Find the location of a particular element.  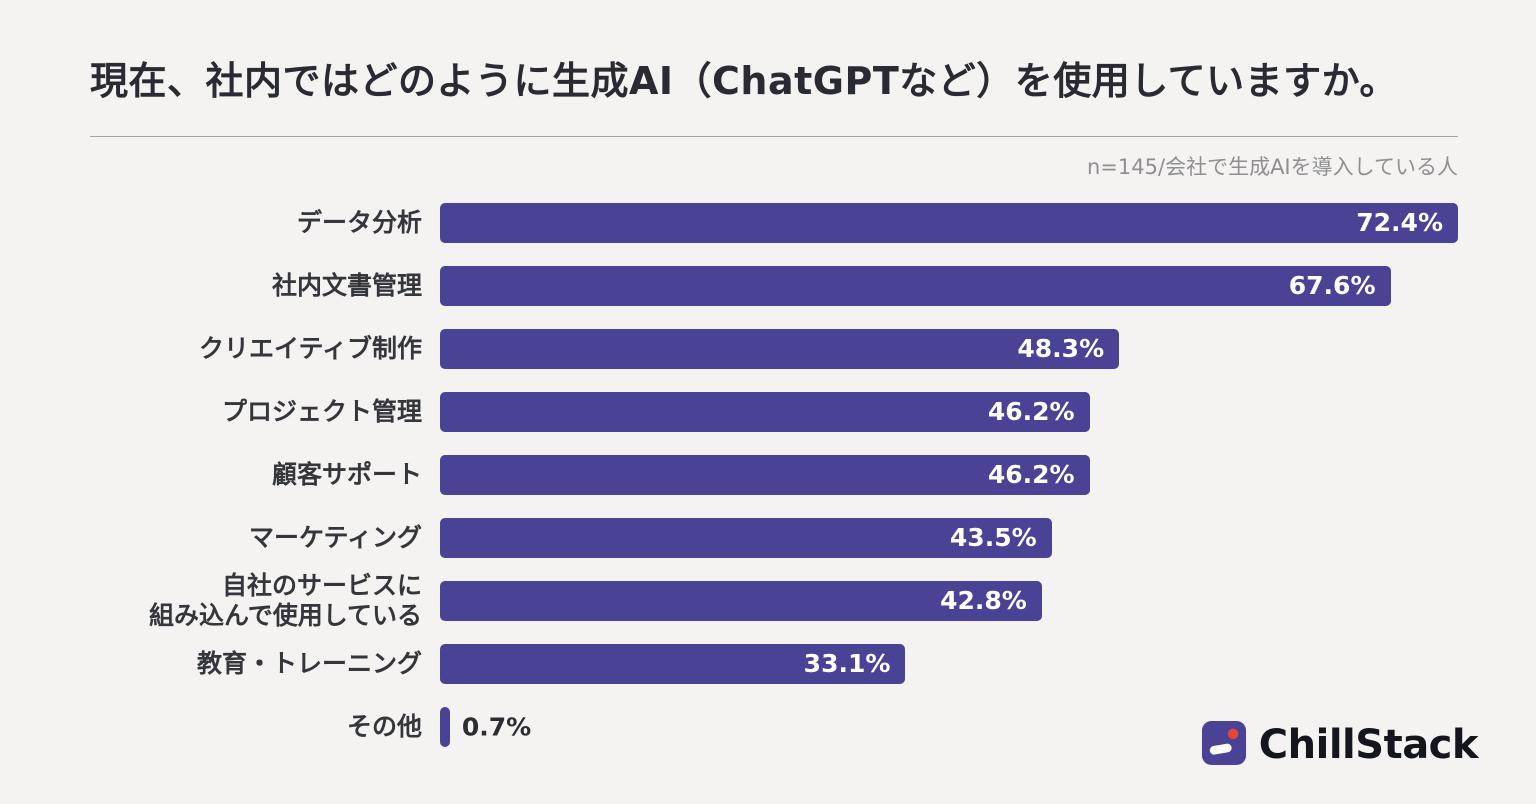

value-label: 43.5% is located at coordinates (993, 537).